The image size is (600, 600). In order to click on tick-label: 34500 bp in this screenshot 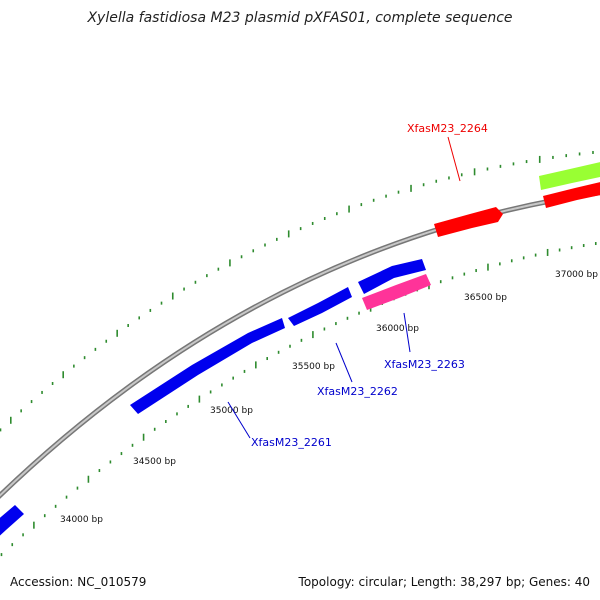, I will do `click(154, 462)`.